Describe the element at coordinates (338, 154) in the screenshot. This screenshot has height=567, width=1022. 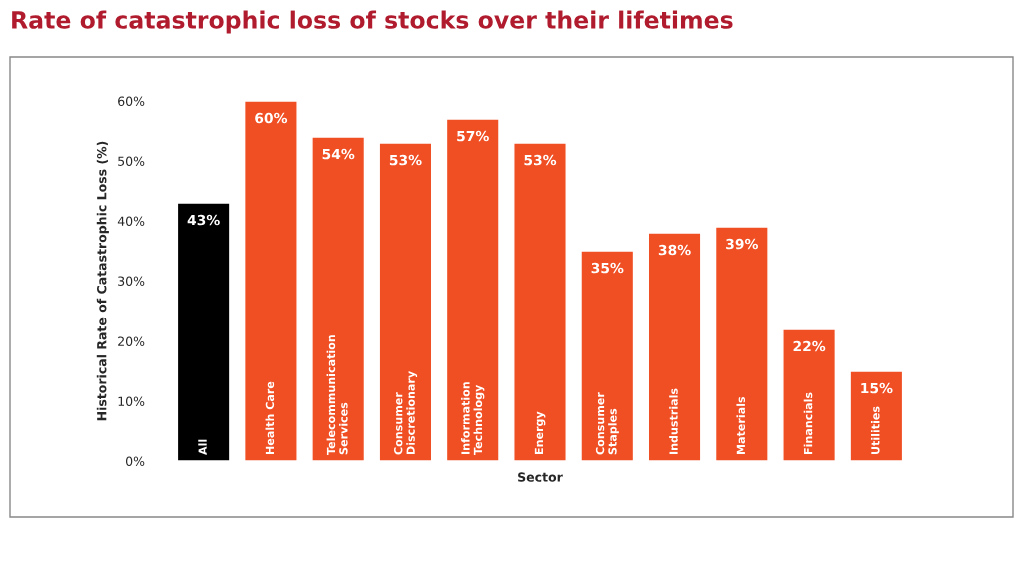
I see `data-label: 54%` at that location.